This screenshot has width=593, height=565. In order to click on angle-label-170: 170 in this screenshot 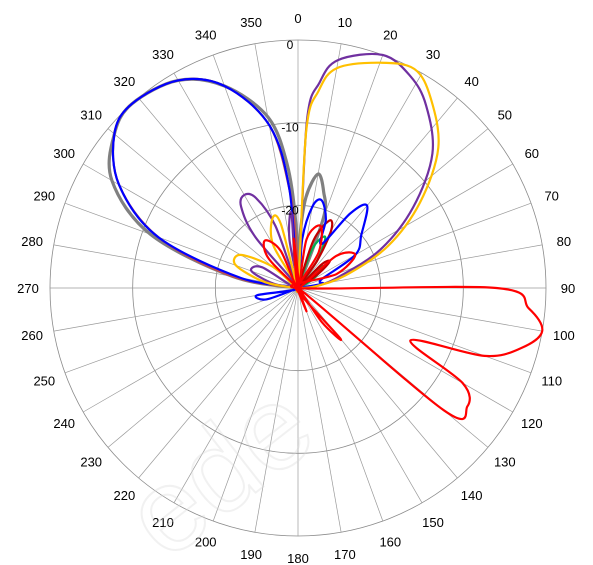, I will do `click(345, 554)`.